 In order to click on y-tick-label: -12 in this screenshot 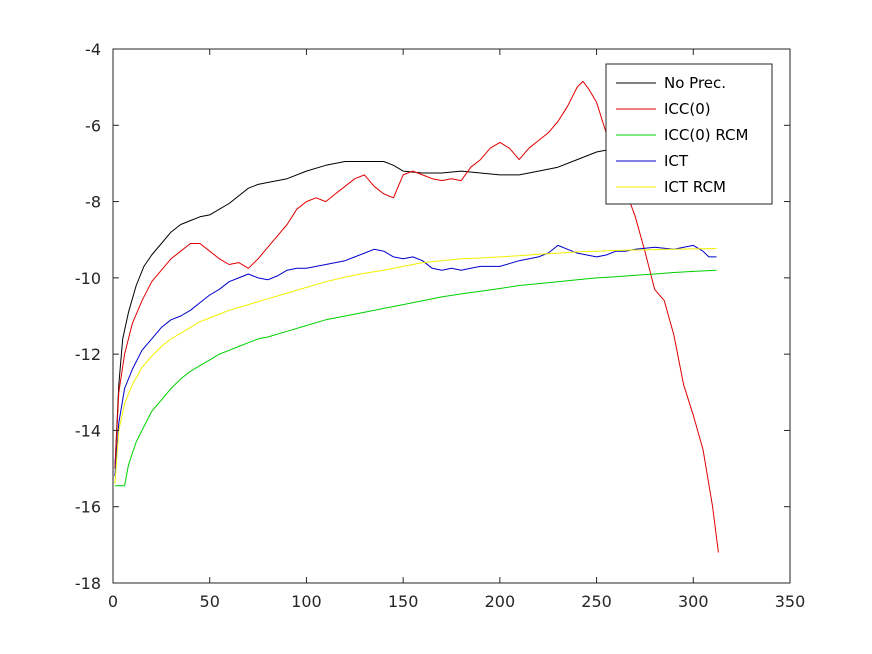, I will do `click(88, 354)`.